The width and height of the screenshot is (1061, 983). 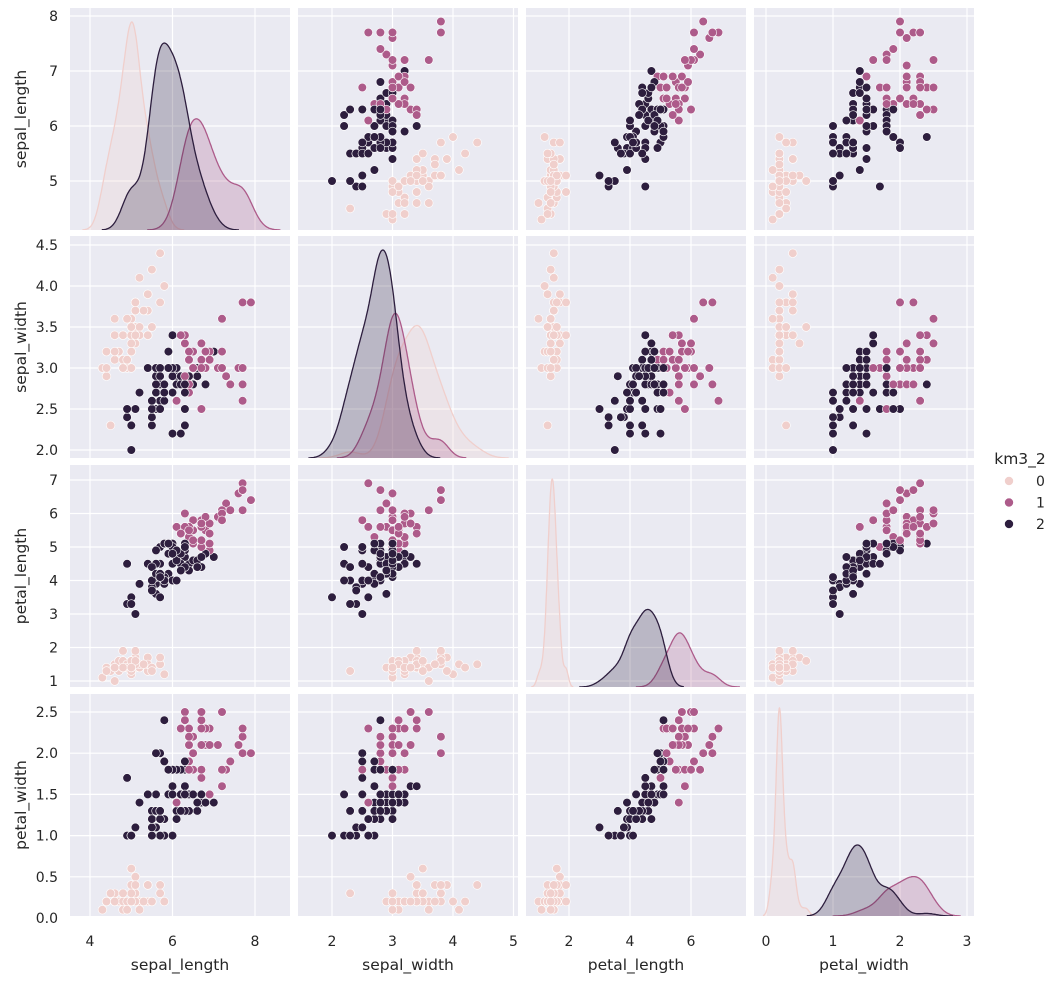 I want to click on y-tick-label: 3, so click(x=53, y=615).